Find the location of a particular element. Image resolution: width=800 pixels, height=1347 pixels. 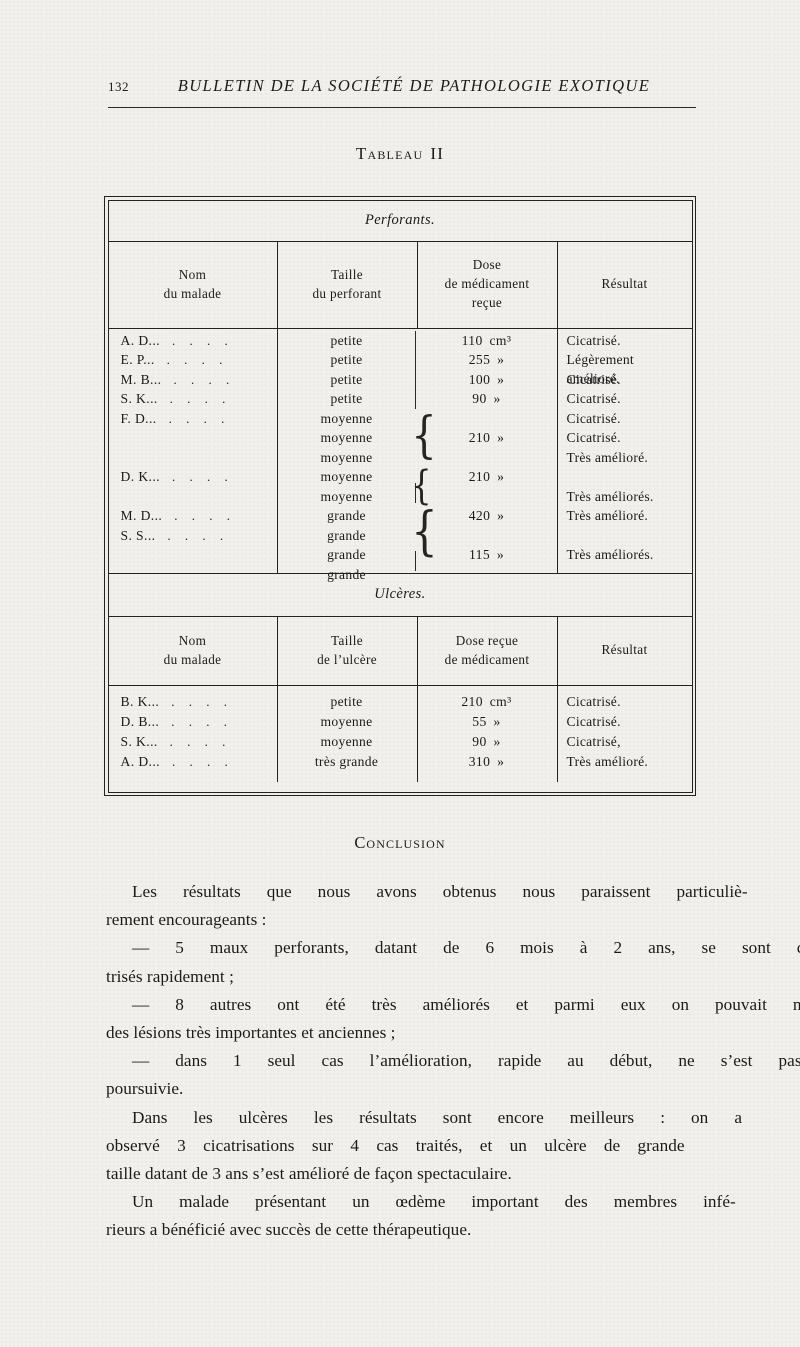

table-row: moyenne 210 » Cicatrisé. is located at coordinates (400, 437).